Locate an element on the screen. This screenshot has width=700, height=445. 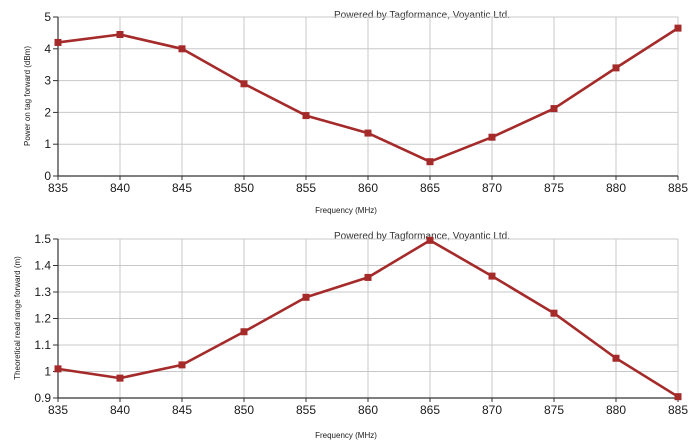
y-tick-label: 4 is located at coordinates (47, 49).